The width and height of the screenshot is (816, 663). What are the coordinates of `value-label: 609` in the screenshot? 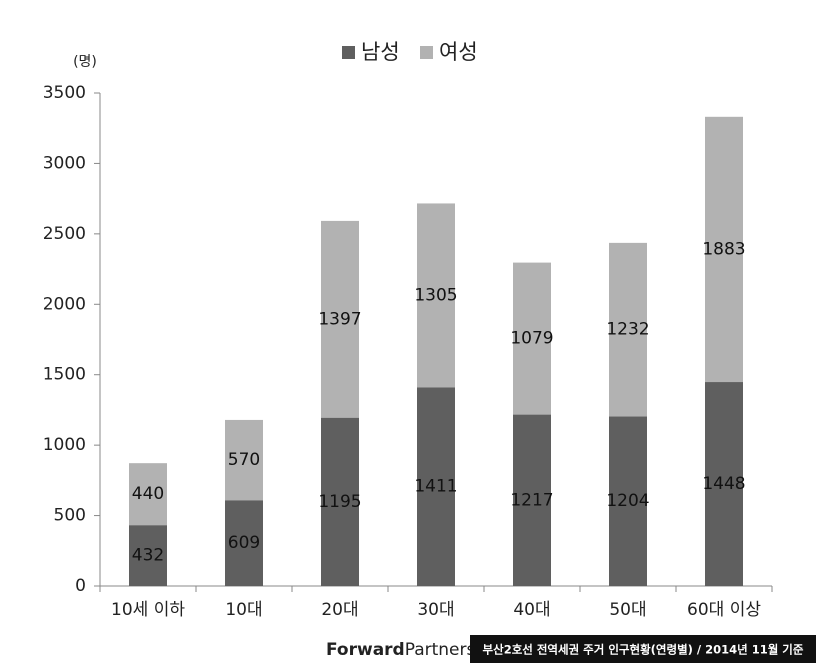 It's located at (244, 543).